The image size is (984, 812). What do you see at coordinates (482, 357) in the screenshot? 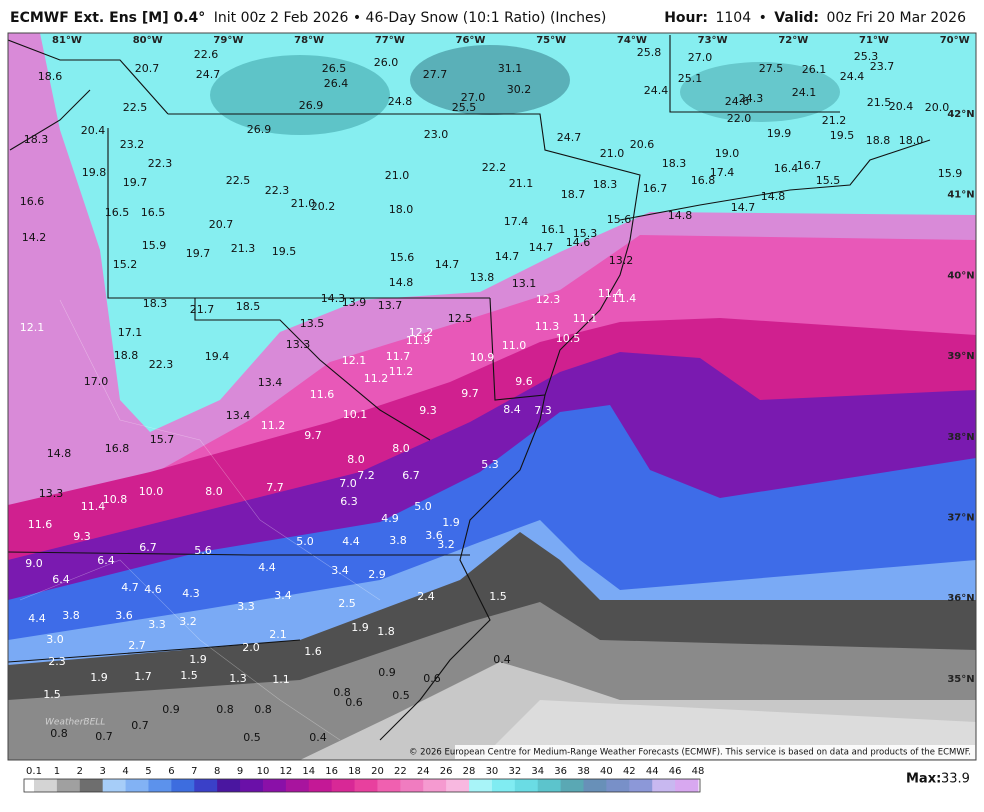
I see `snow-total: 10.9` at bounding box center [482, 357].